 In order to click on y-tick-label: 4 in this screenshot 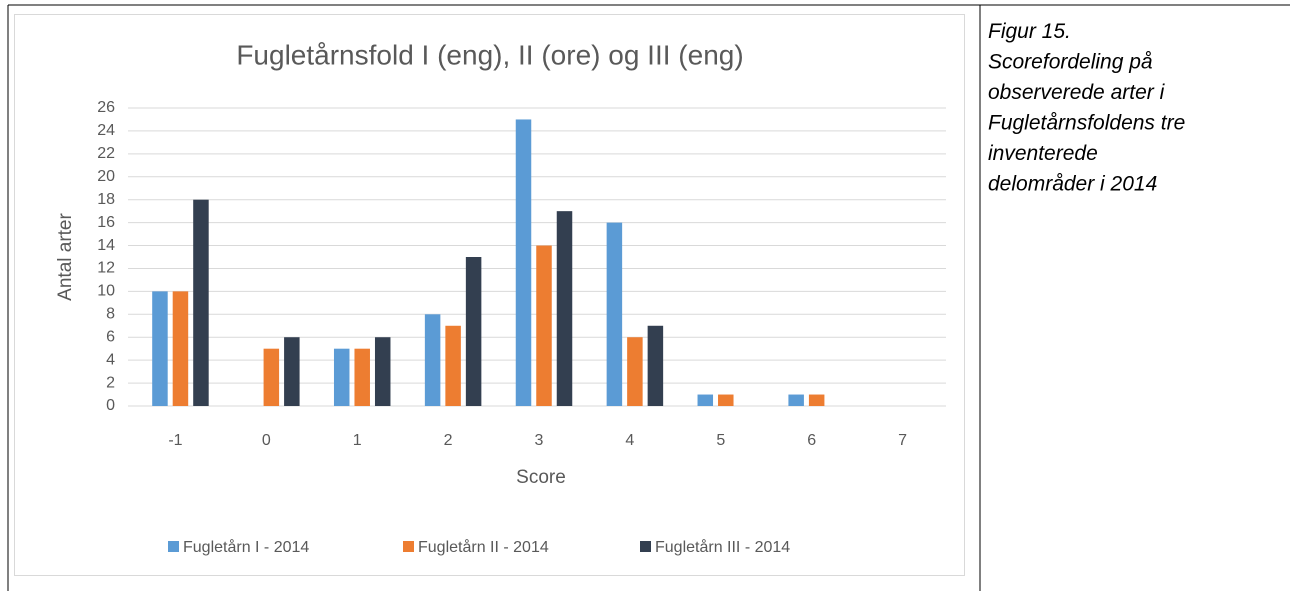, I will do `click(110, 359)`.